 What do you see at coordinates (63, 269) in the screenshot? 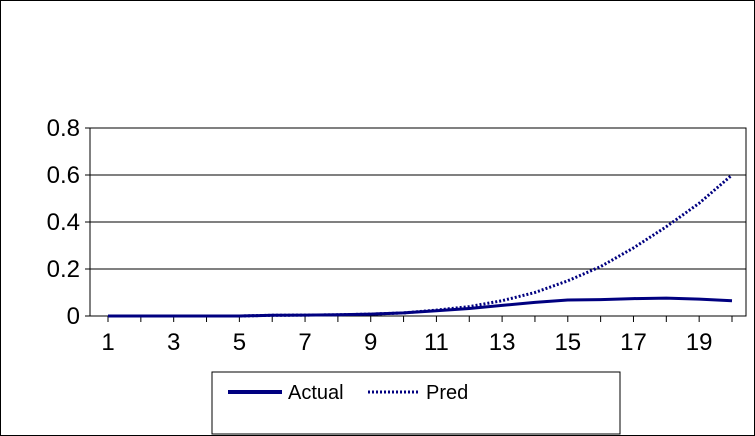
I see `y-tick-label: 0.2` at bounding box center [63, 269].